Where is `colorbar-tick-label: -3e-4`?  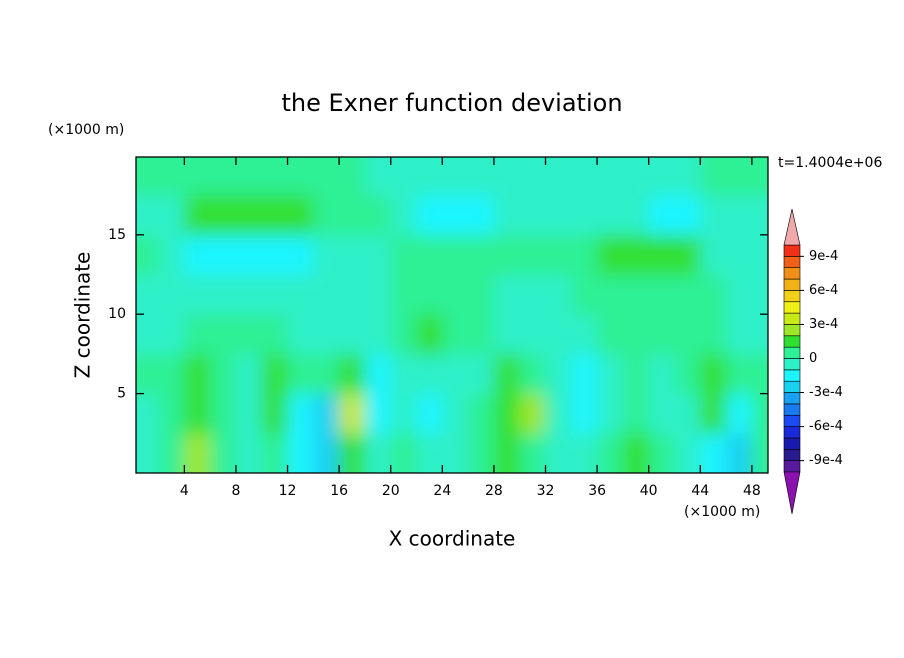
colorbar-tick-label: -3e-4 is located at coordinates (826, 392).